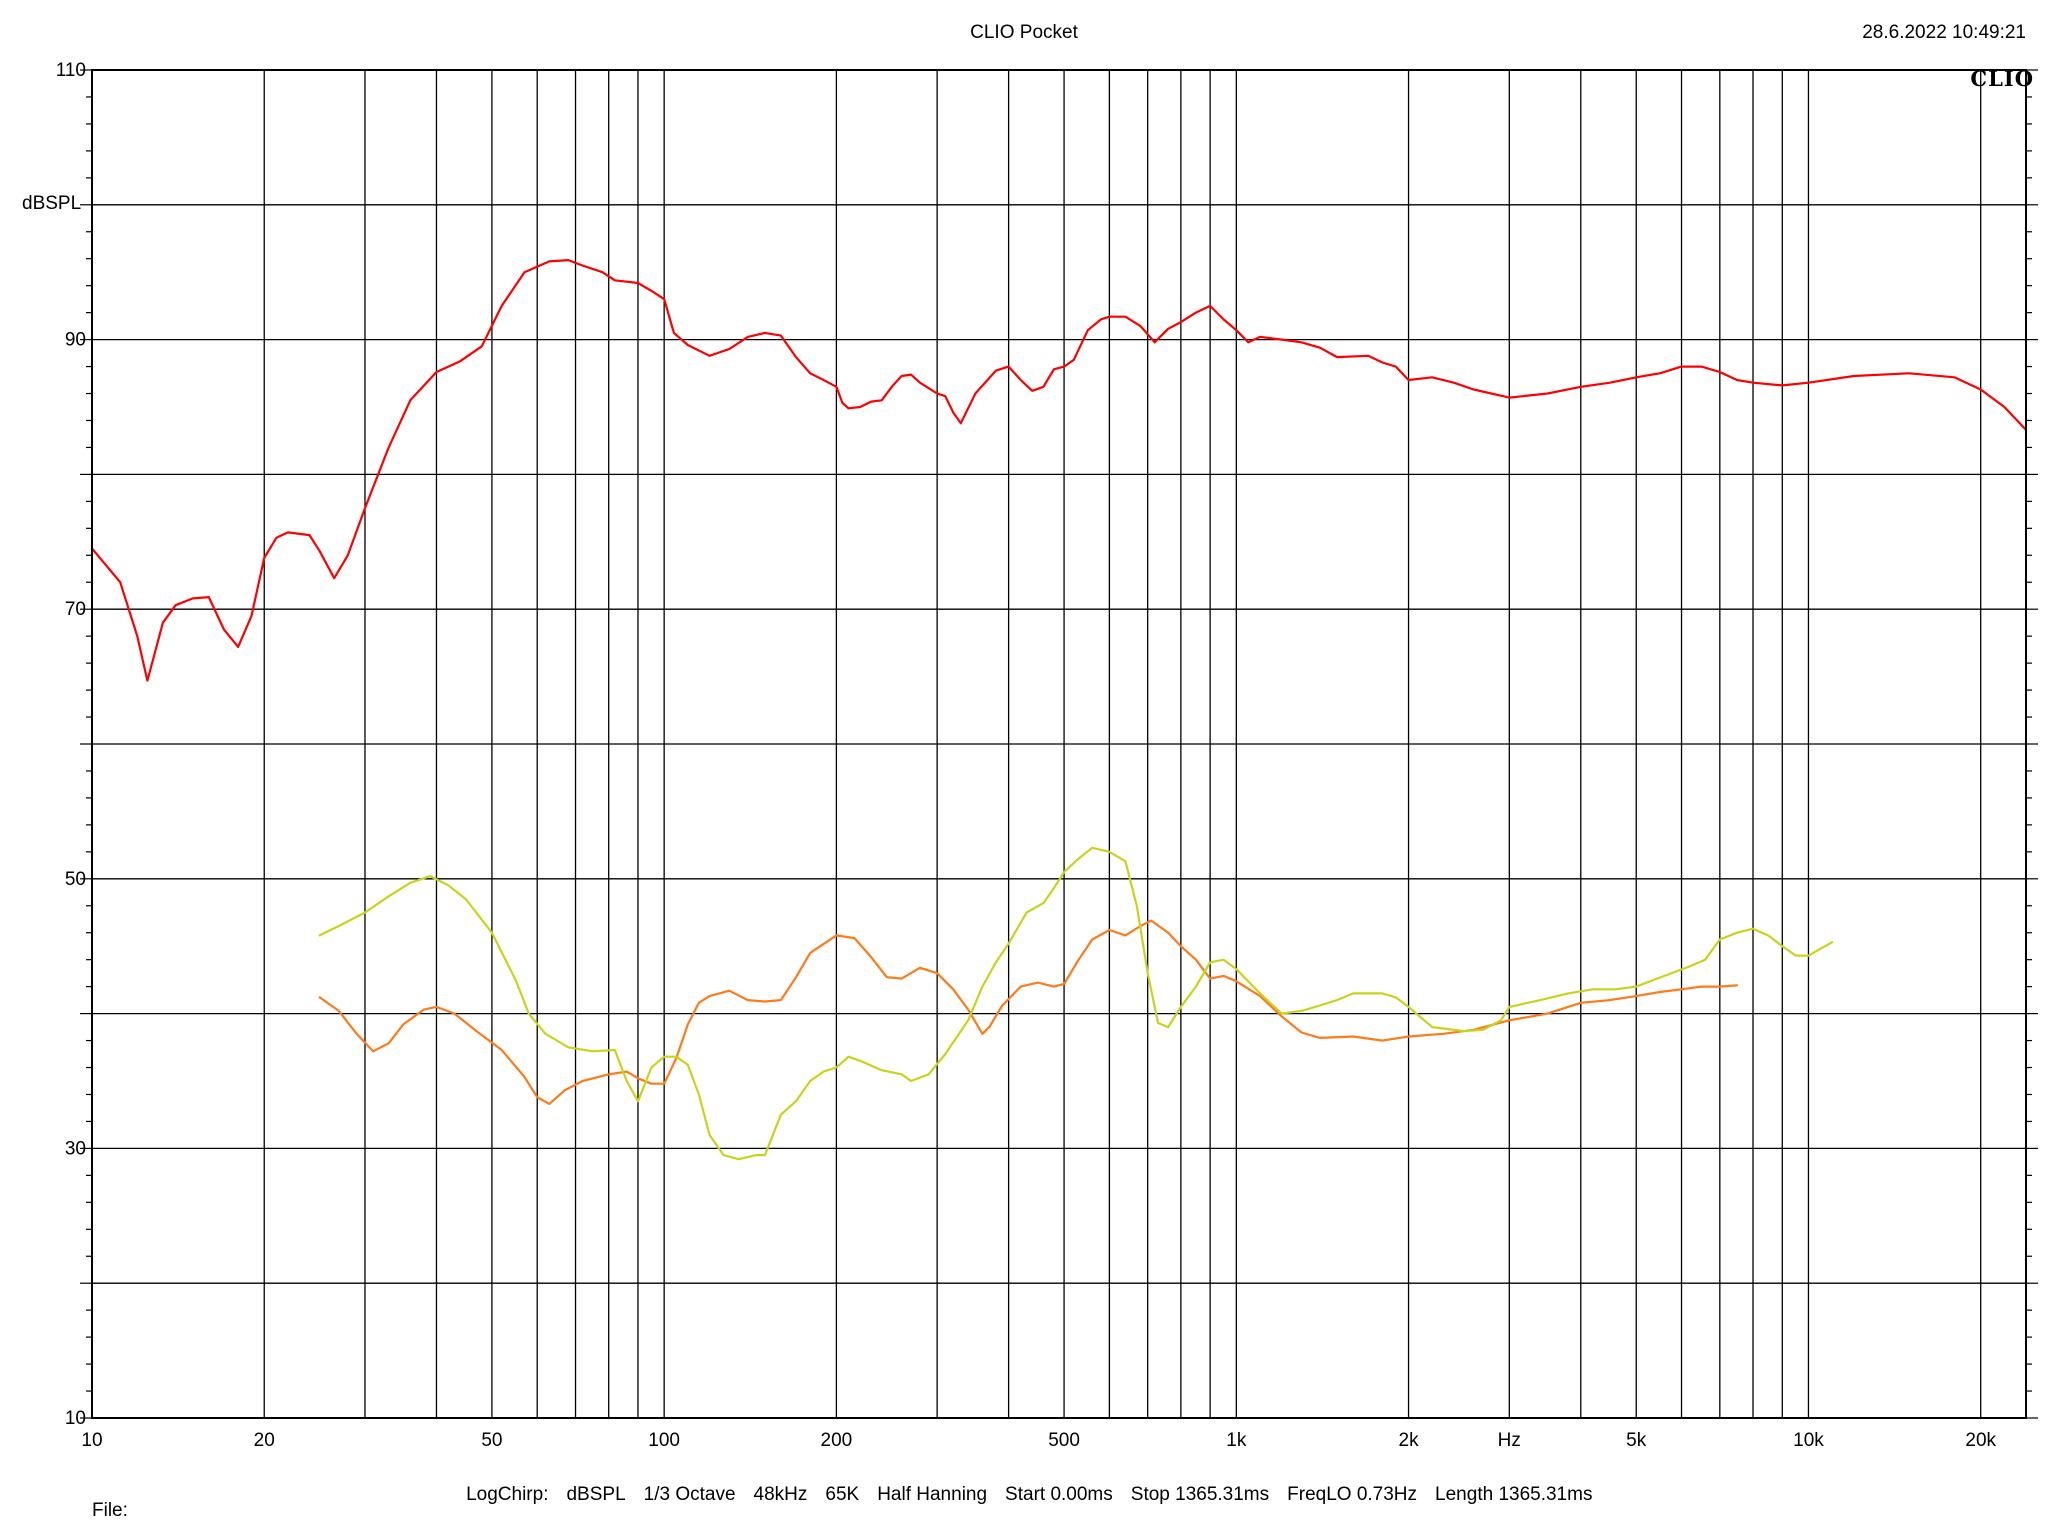  Describe the element at coordinates (664, 1440) in the screenshot. I see `x-tick-label: 100` at that location.